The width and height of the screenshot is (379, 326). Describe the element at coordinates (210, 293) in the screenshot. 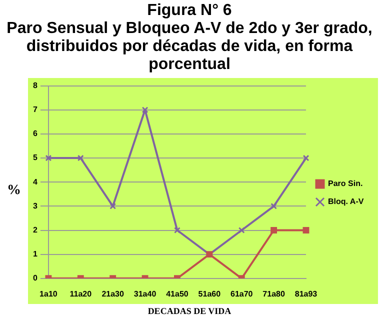

I see `x-tick-label: 51a60` at that location.